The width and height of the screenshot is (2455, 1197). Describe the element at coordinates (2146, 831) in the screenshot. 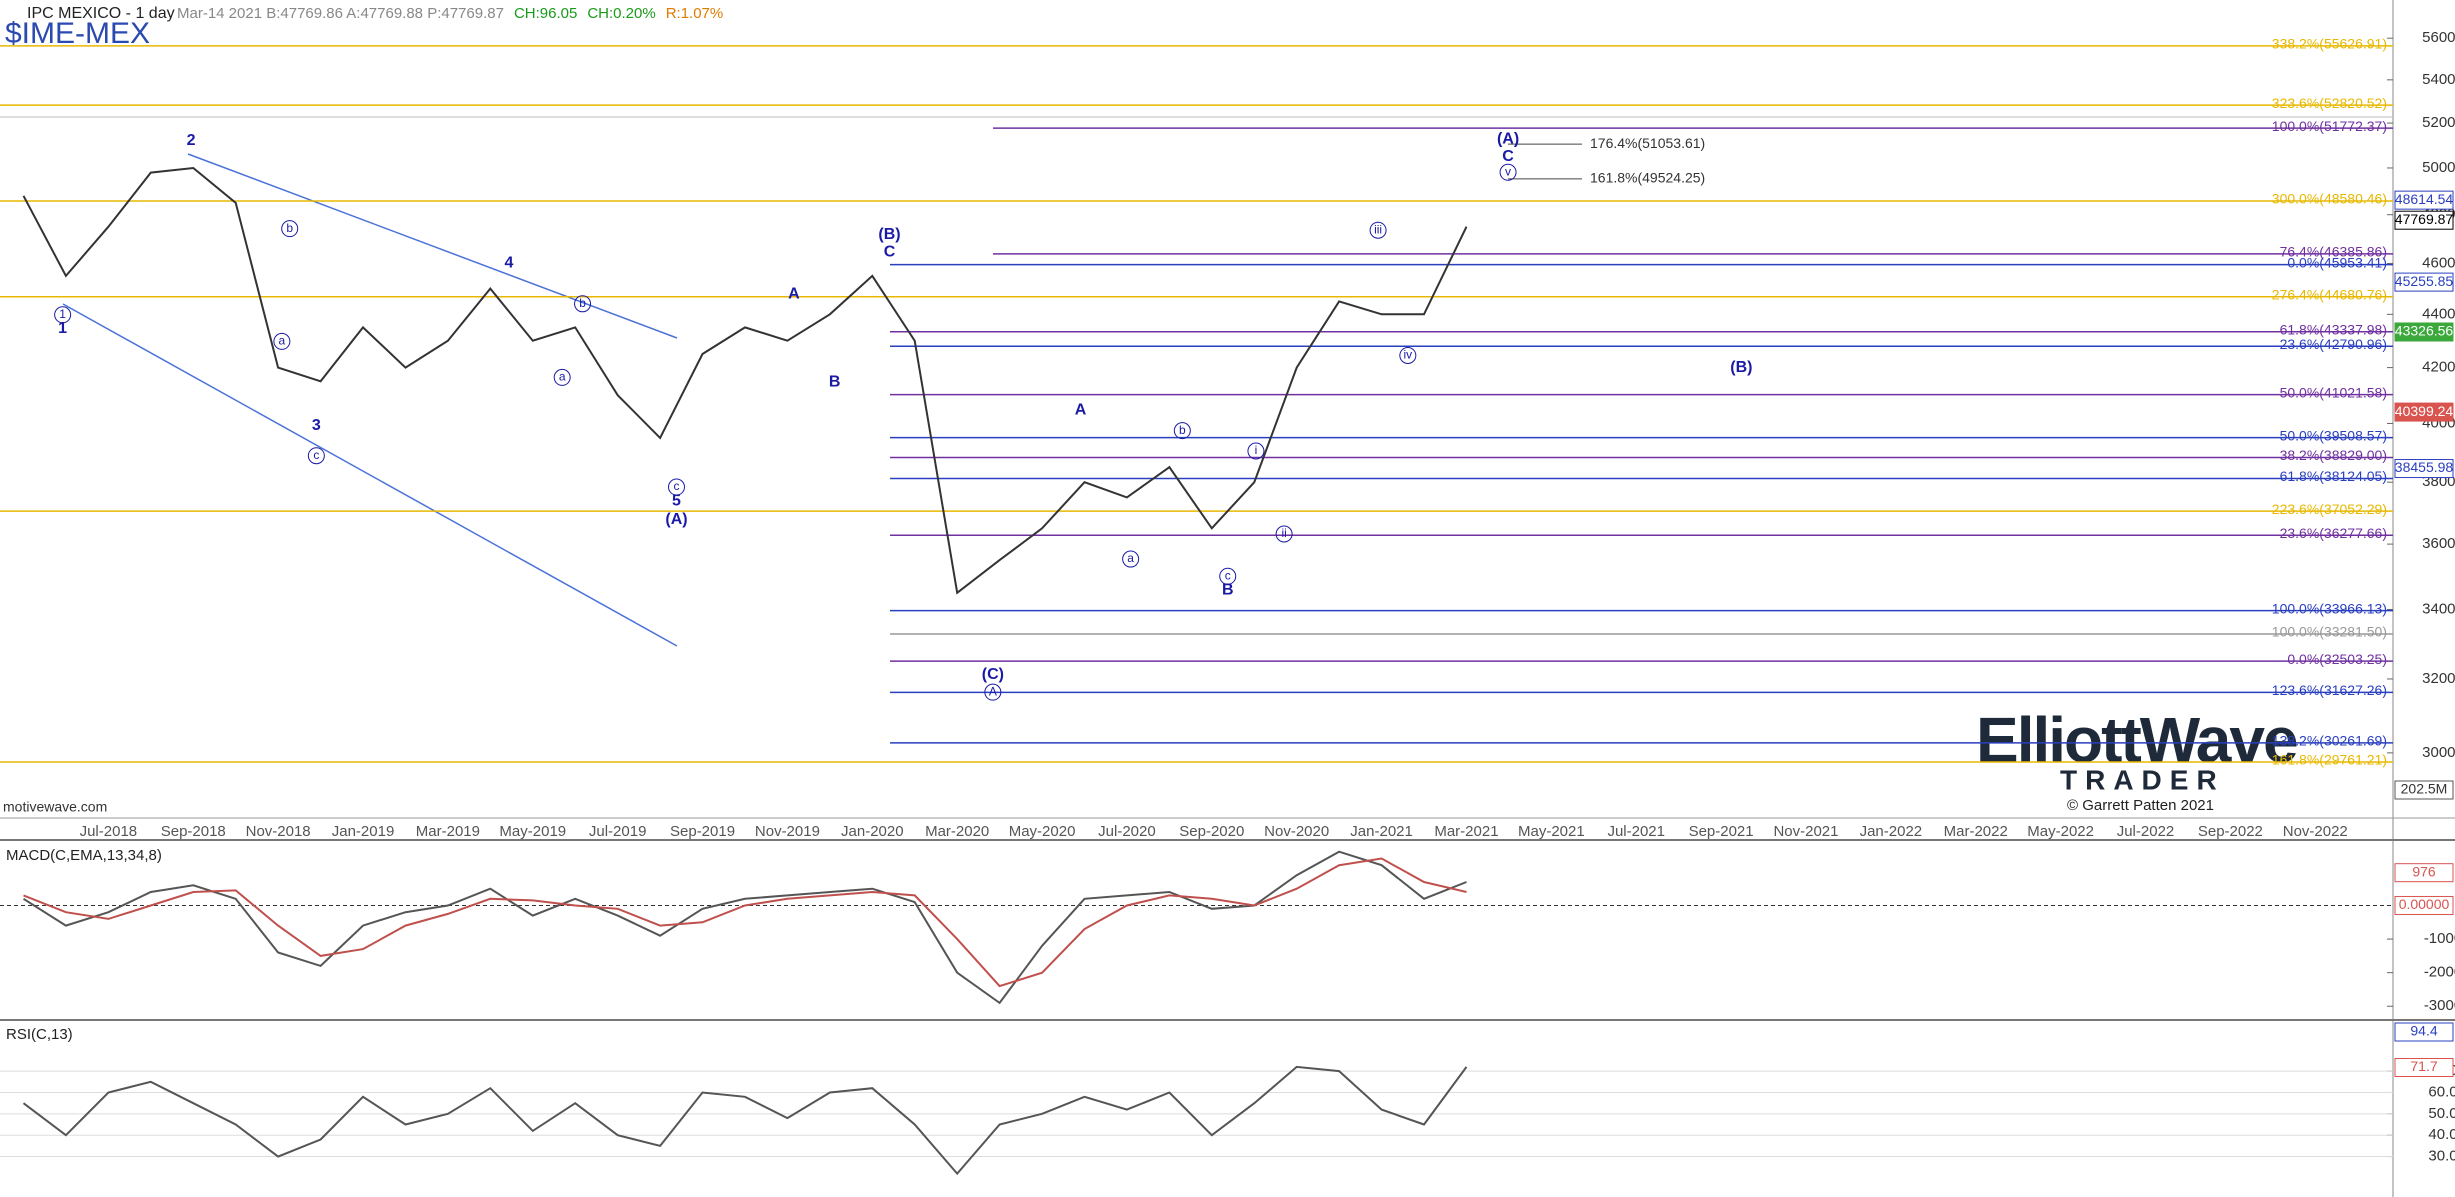

I see `x-tick-label: Jul-2022` at that location.